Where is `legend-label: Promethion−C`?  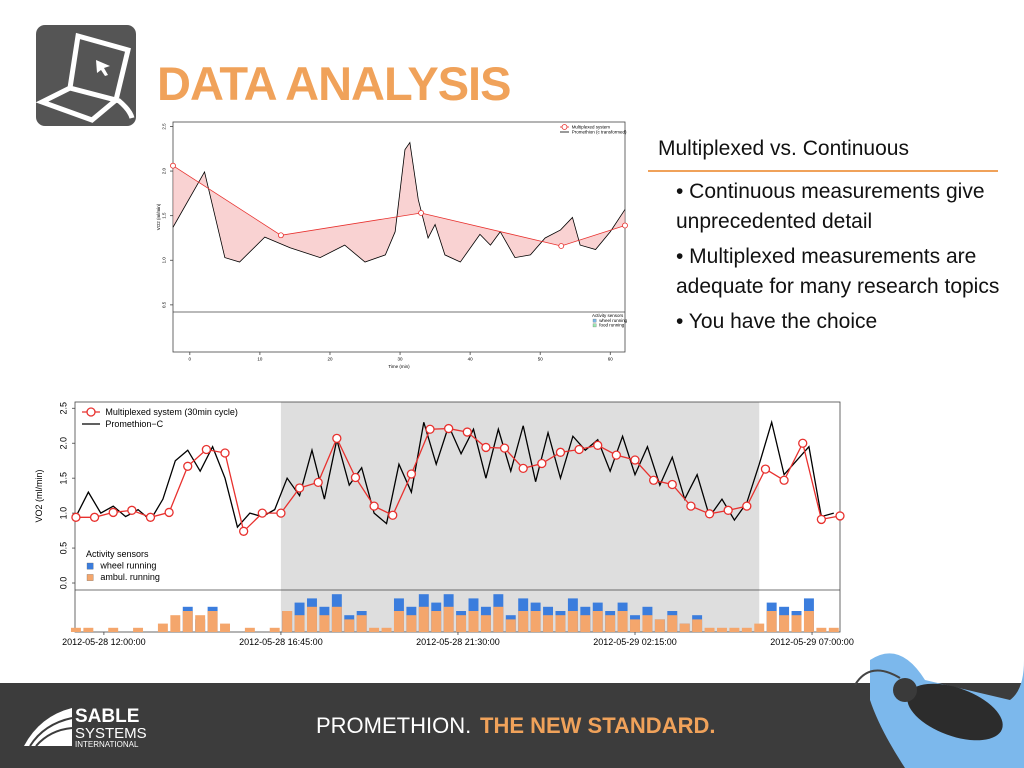 legend-label: Promethion−C is located at coordinates (134, 424).